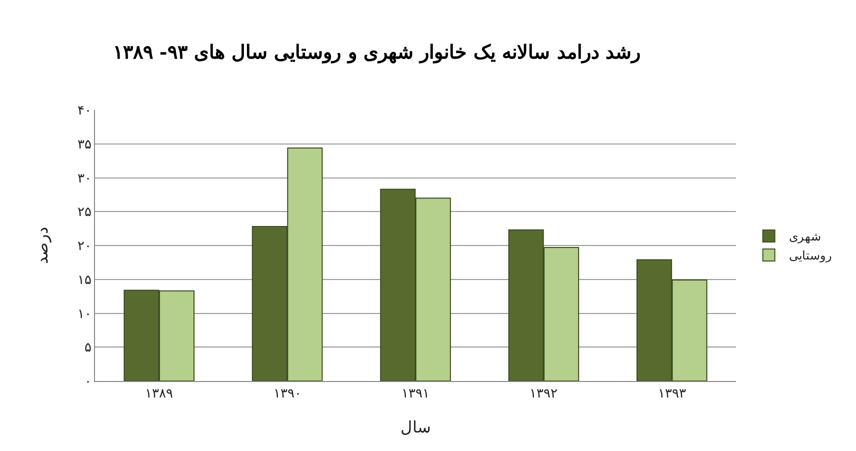 This screenshot has width=856, height=451. Describe the element at coordinates (84, 178) in the screenshot. I see `y-tick-label: ۳۰` at that location.